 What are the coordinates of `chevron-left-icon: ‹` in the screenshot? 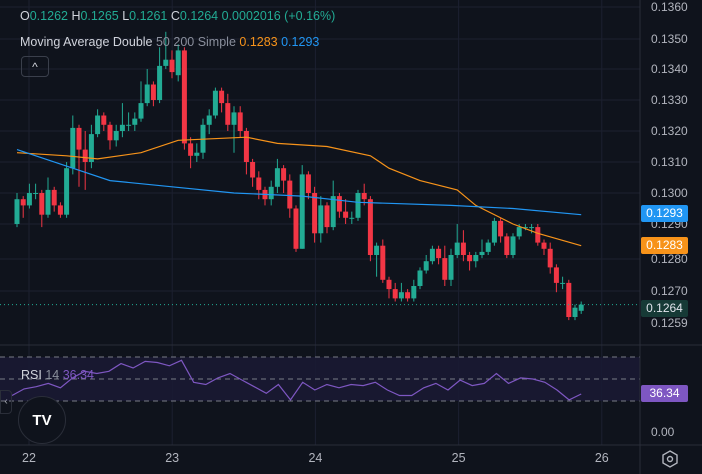 It's located at (6, 401).